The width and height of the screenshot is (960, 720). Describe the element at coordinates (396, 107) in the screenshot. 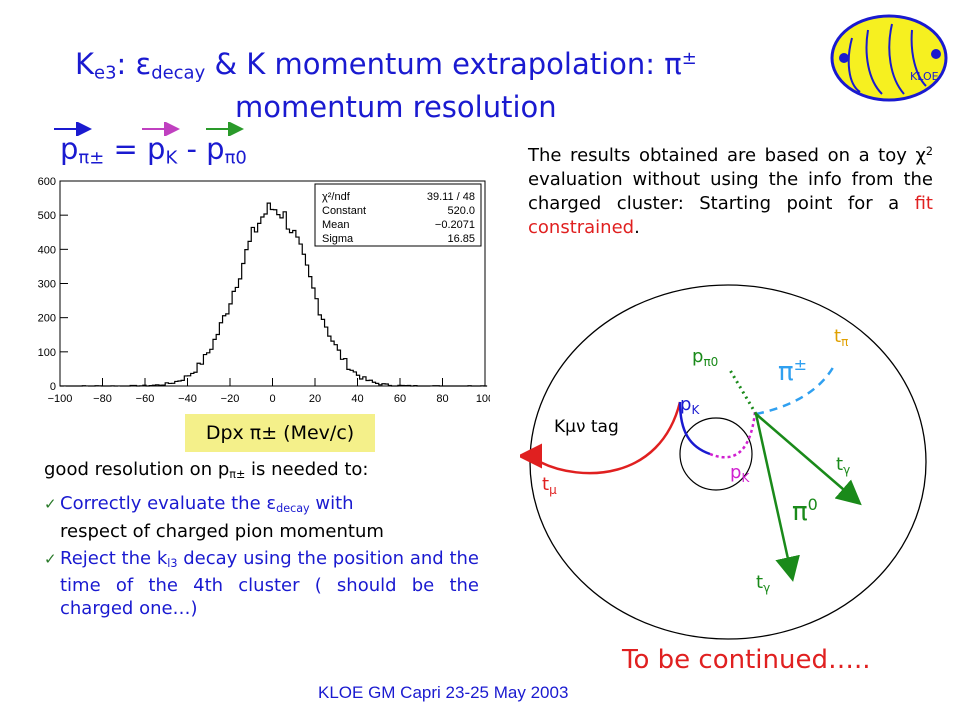

I see `title-line2: momentum resolution` at that location.